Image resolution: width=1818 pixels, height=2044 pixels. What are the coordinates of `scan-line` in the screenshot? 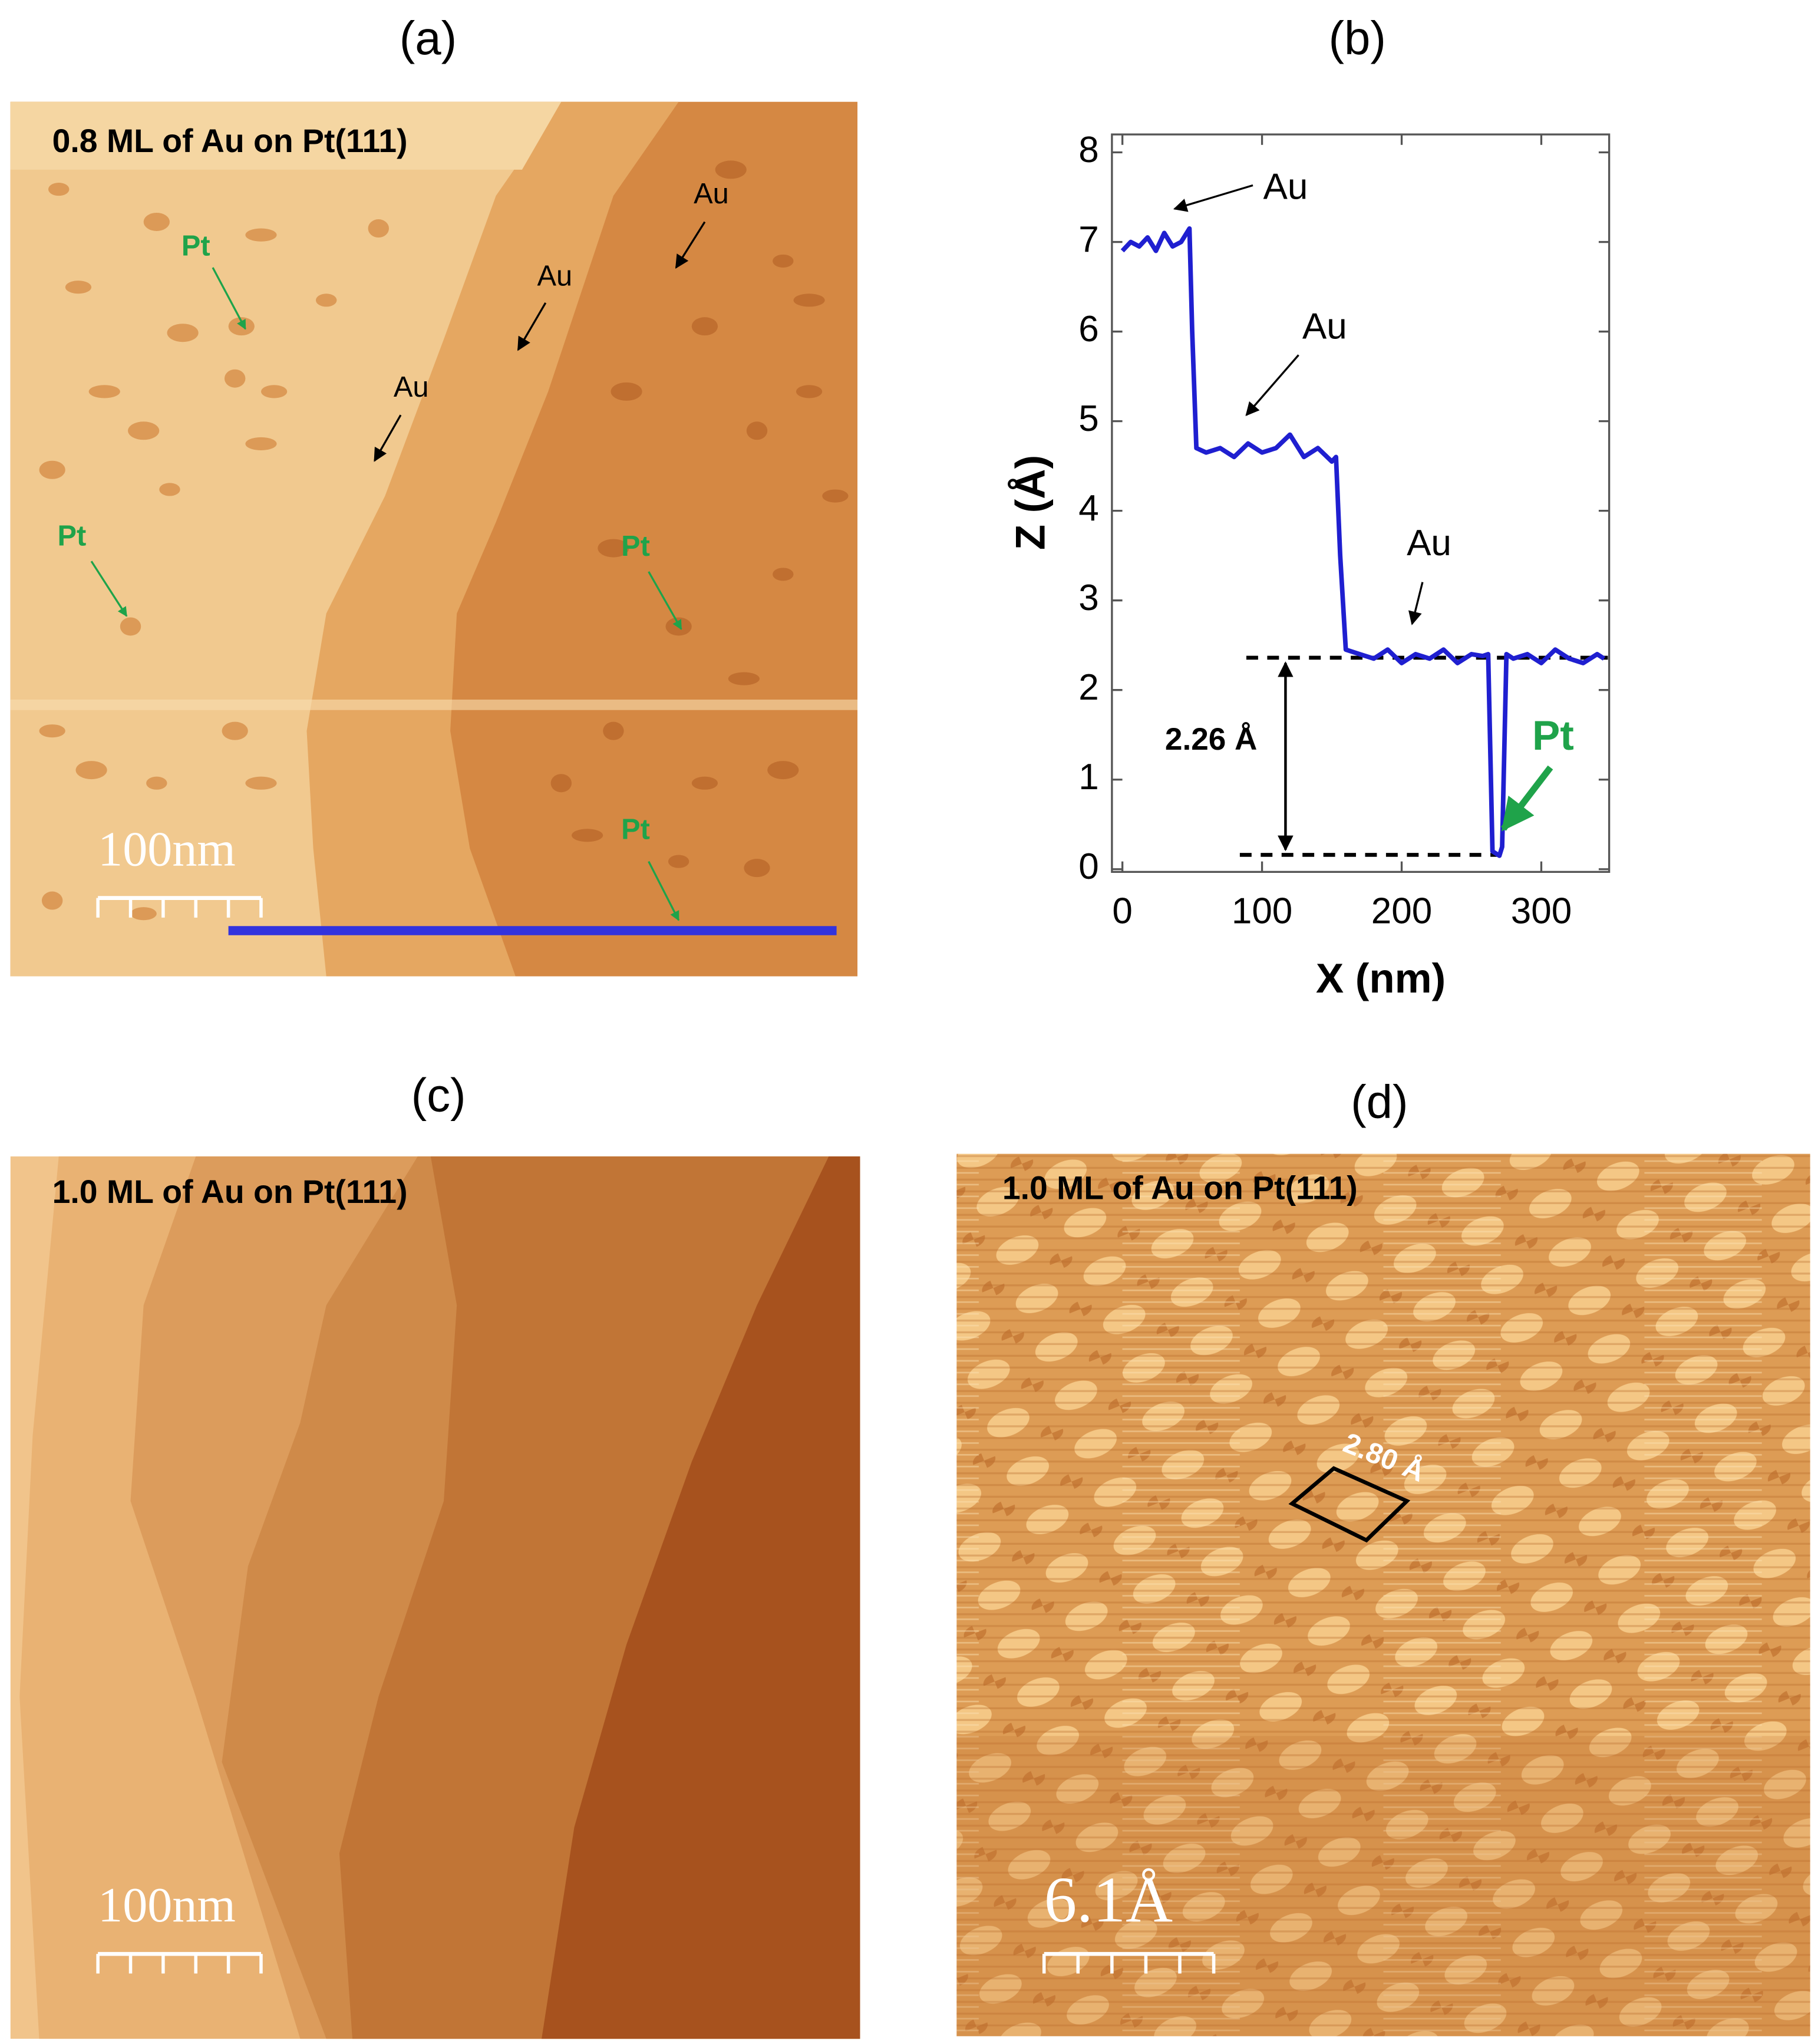 It's located at (434, 705).